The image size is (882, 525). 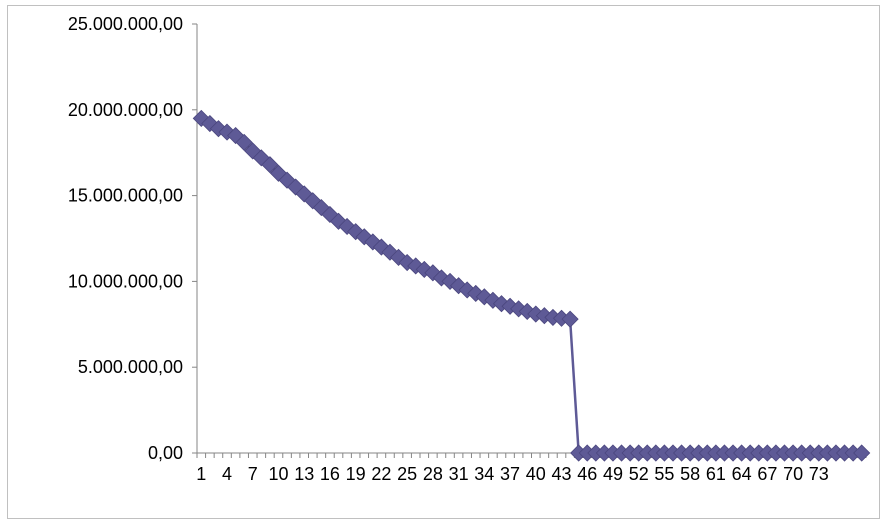 What do you see at coordinates (407, 474) in the screenshot?
I see `x-tick-label: 25` at bounding box center [407, 474].